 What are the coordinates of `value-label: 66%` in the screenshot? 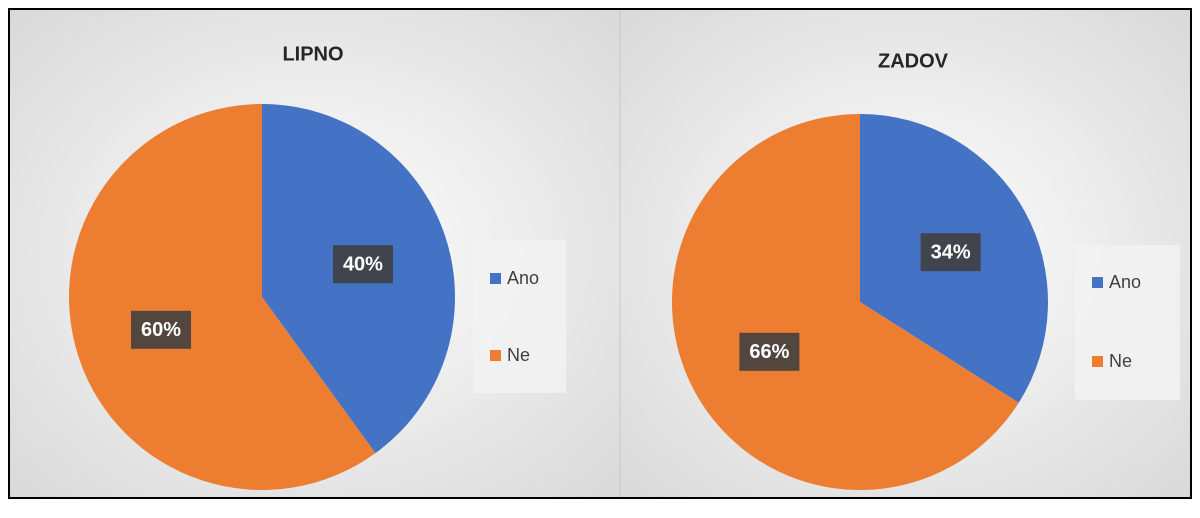 It's located at (769, 352).